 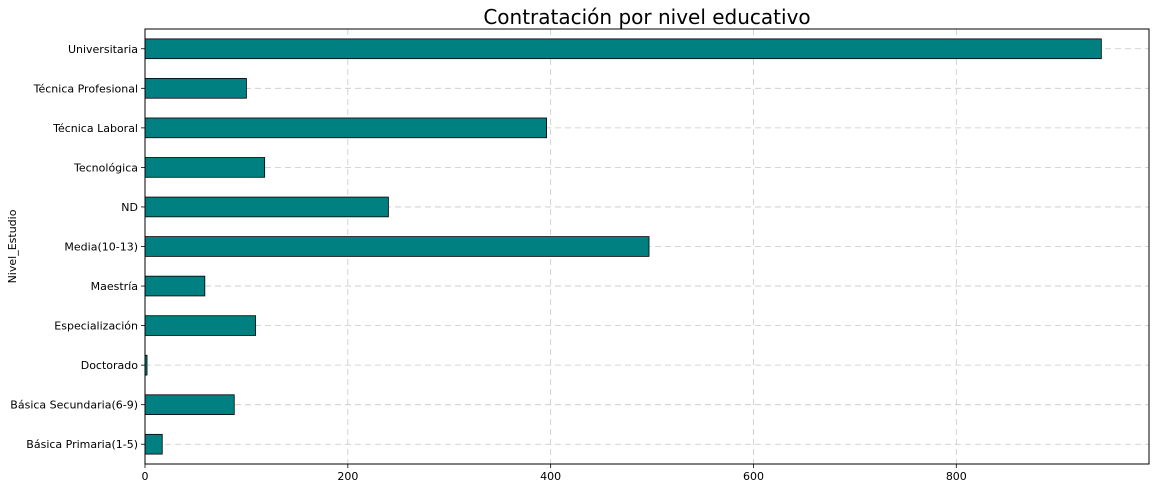 I want to click on x-tick-label: 400, so click(x=550, y=476).